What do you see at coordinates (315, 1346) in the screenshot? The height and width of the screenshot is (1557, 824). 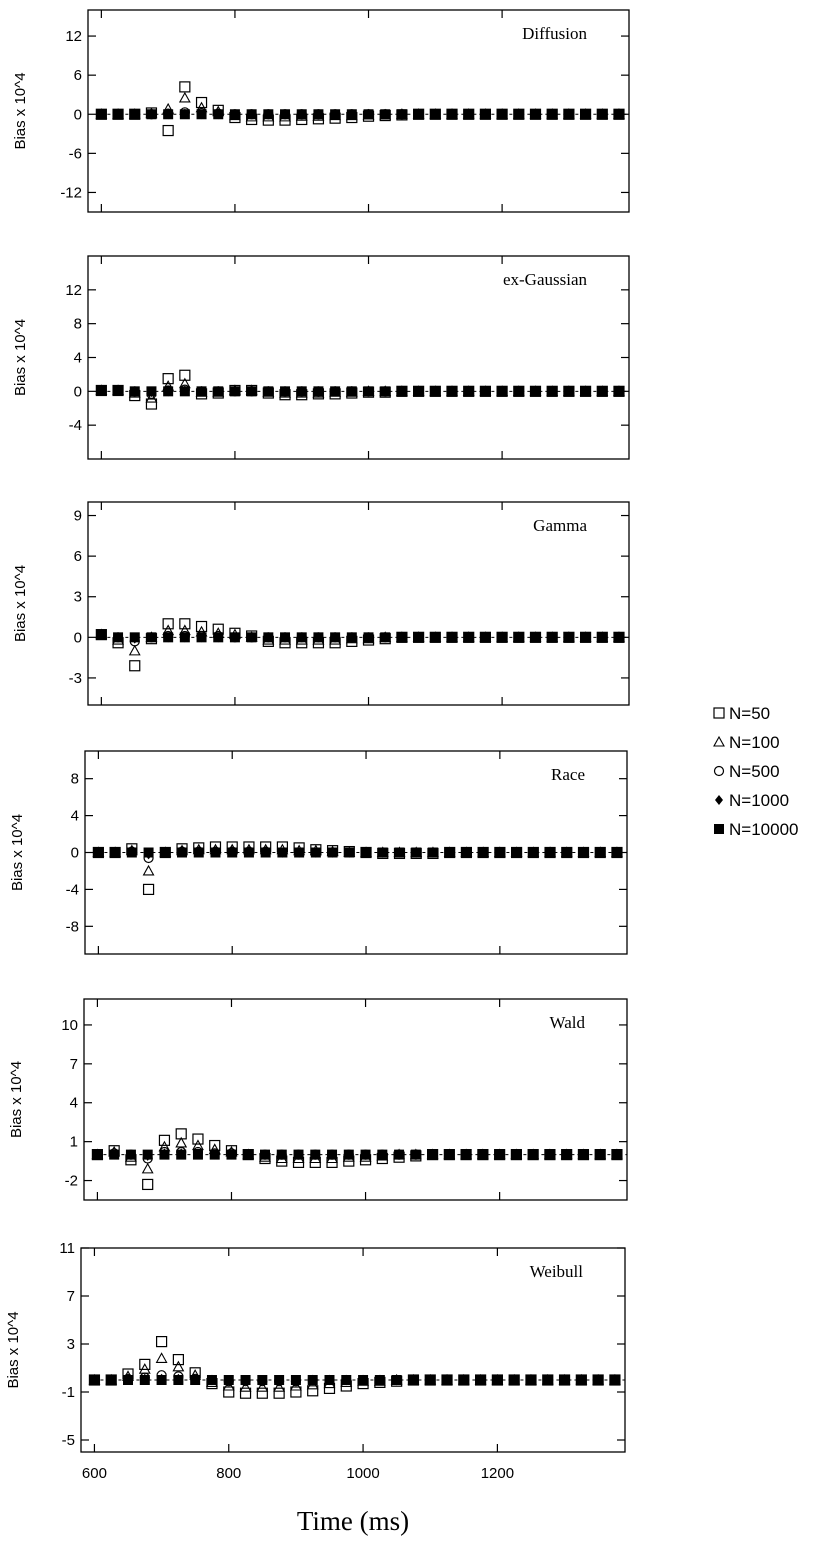 I see `panel-weibull: 11 7 3 -1 -5 Bias x 10^4 Weibull` at bounding box center [315, 1346].